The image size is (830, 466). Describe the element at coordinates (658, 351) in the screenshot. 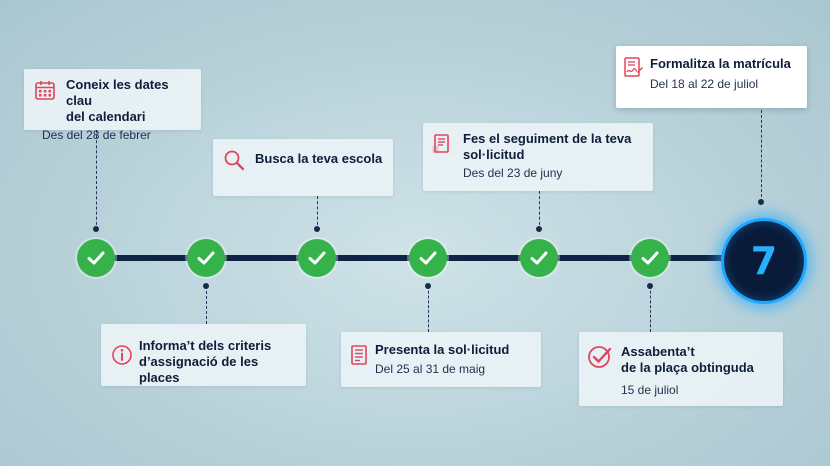

I see `step-title-line1: Assabenta’t` at that location.